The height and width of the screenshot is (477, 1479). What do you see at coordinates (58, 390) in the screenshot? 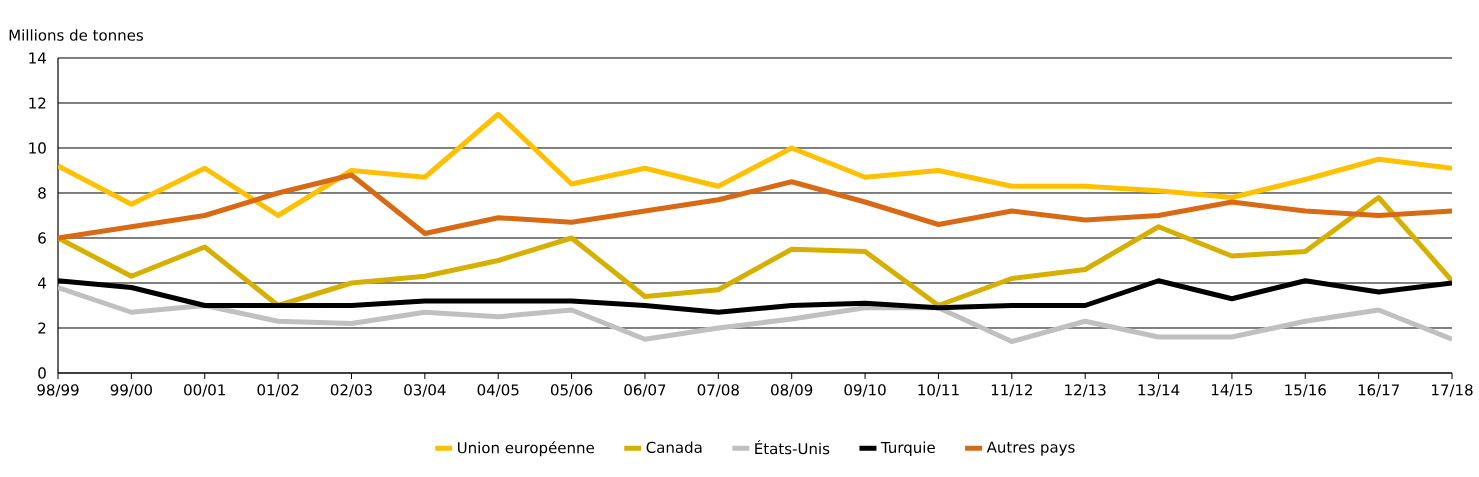
I see `x-tick-label: 98/99` at bounding box center [58, 390].